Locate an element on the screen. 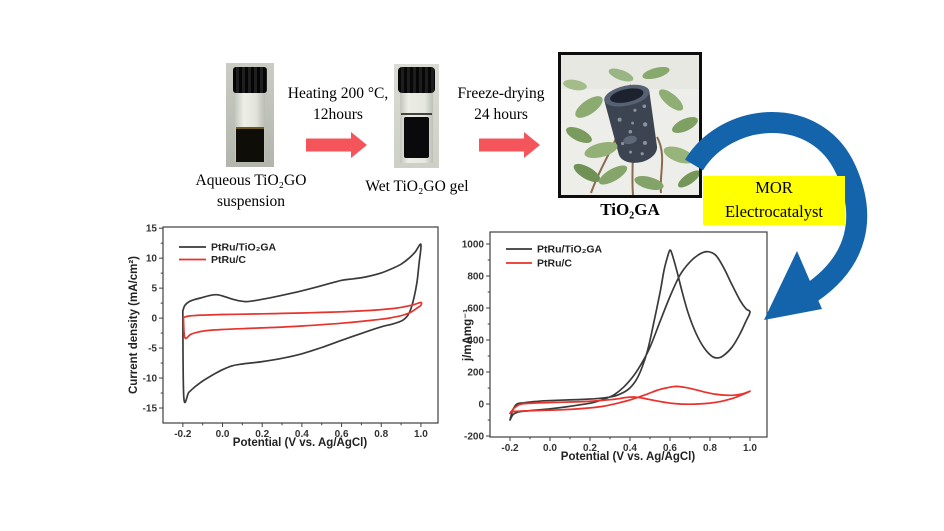 This screenshot has height=531, width=944. freeze-drying-arrow-icon is located at coordinates (509, 145).